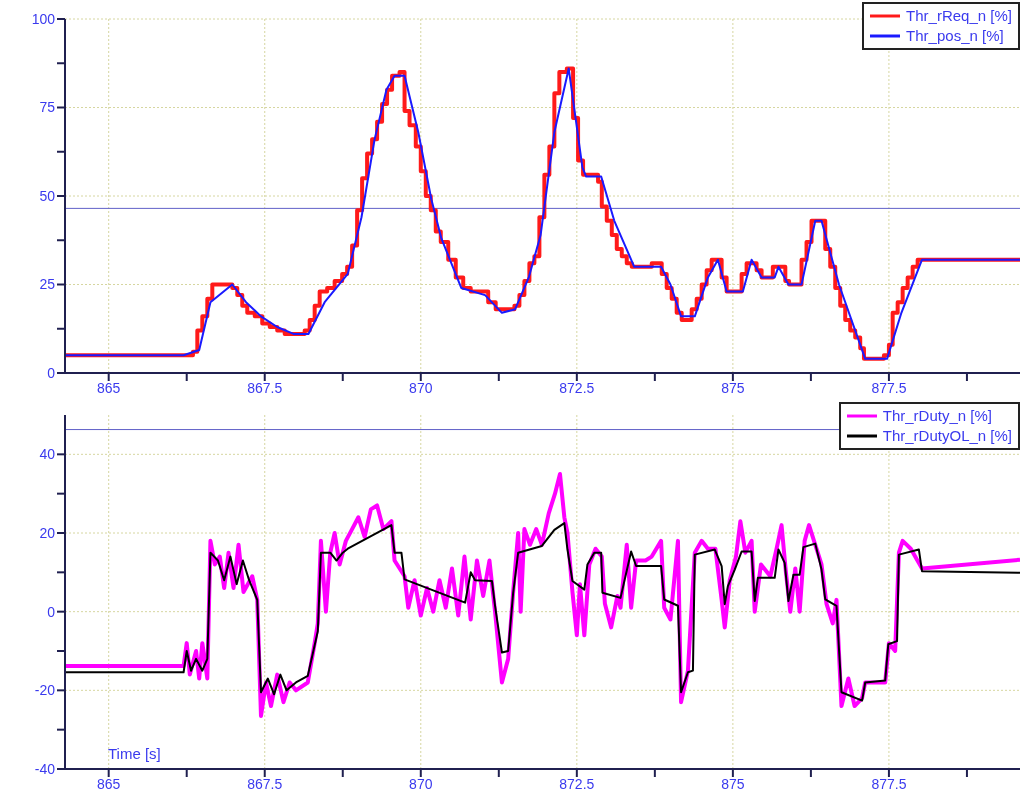  What do you see at coordinates (47, 195) in the screenshot?
I see `y-tick-label: 50` at bounding box center [47, 195].